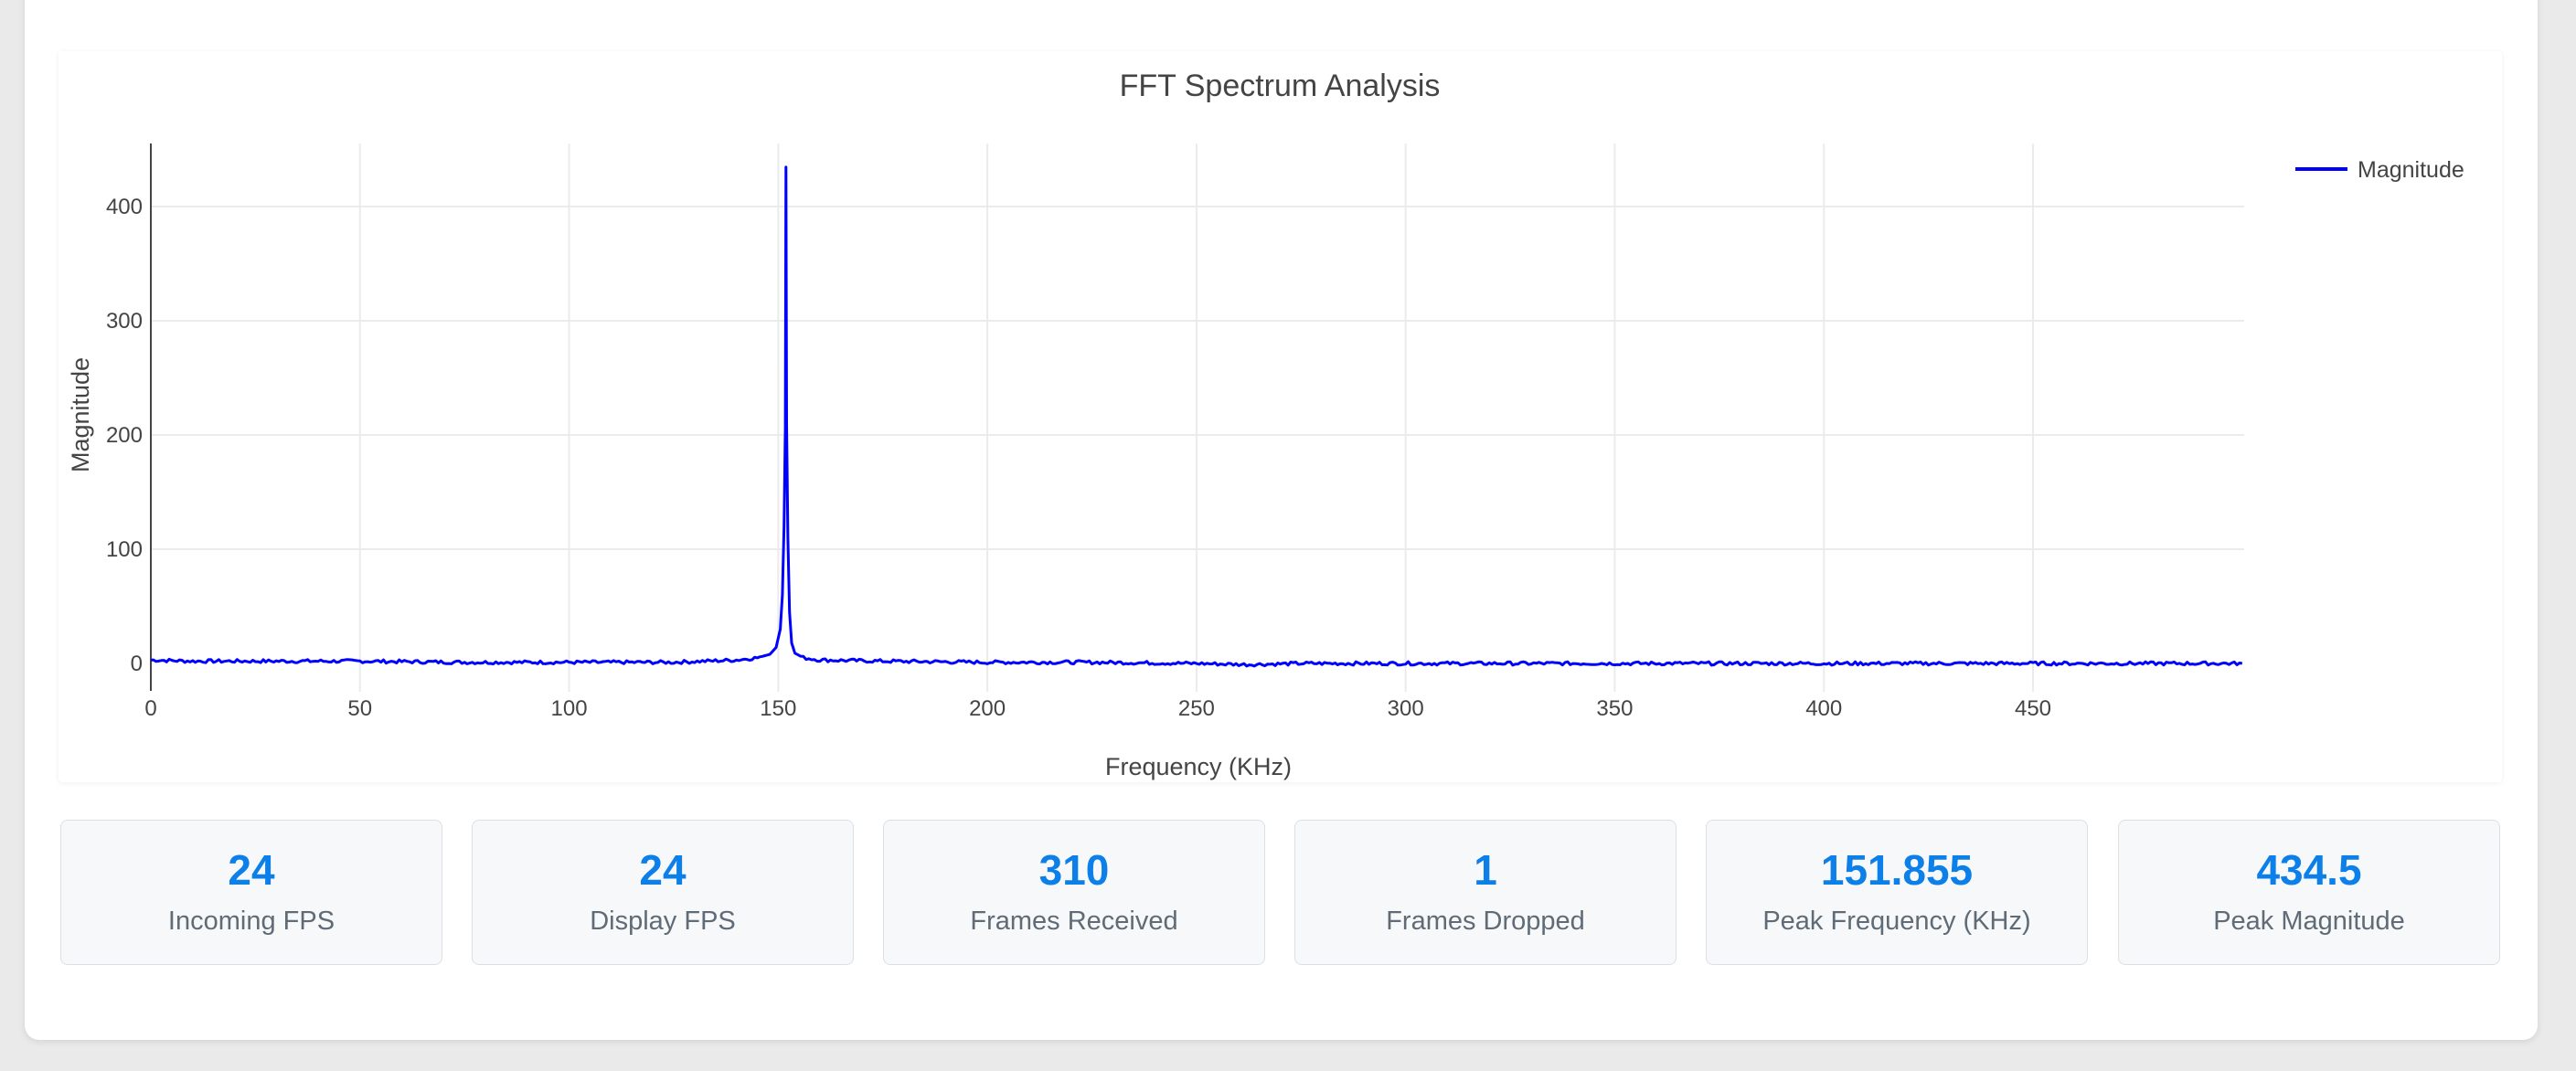 The image size is (2576, 1071). Describe the element at coordinates (1485, 870) in the screenshot. I see `stat-value: 1` at that location.